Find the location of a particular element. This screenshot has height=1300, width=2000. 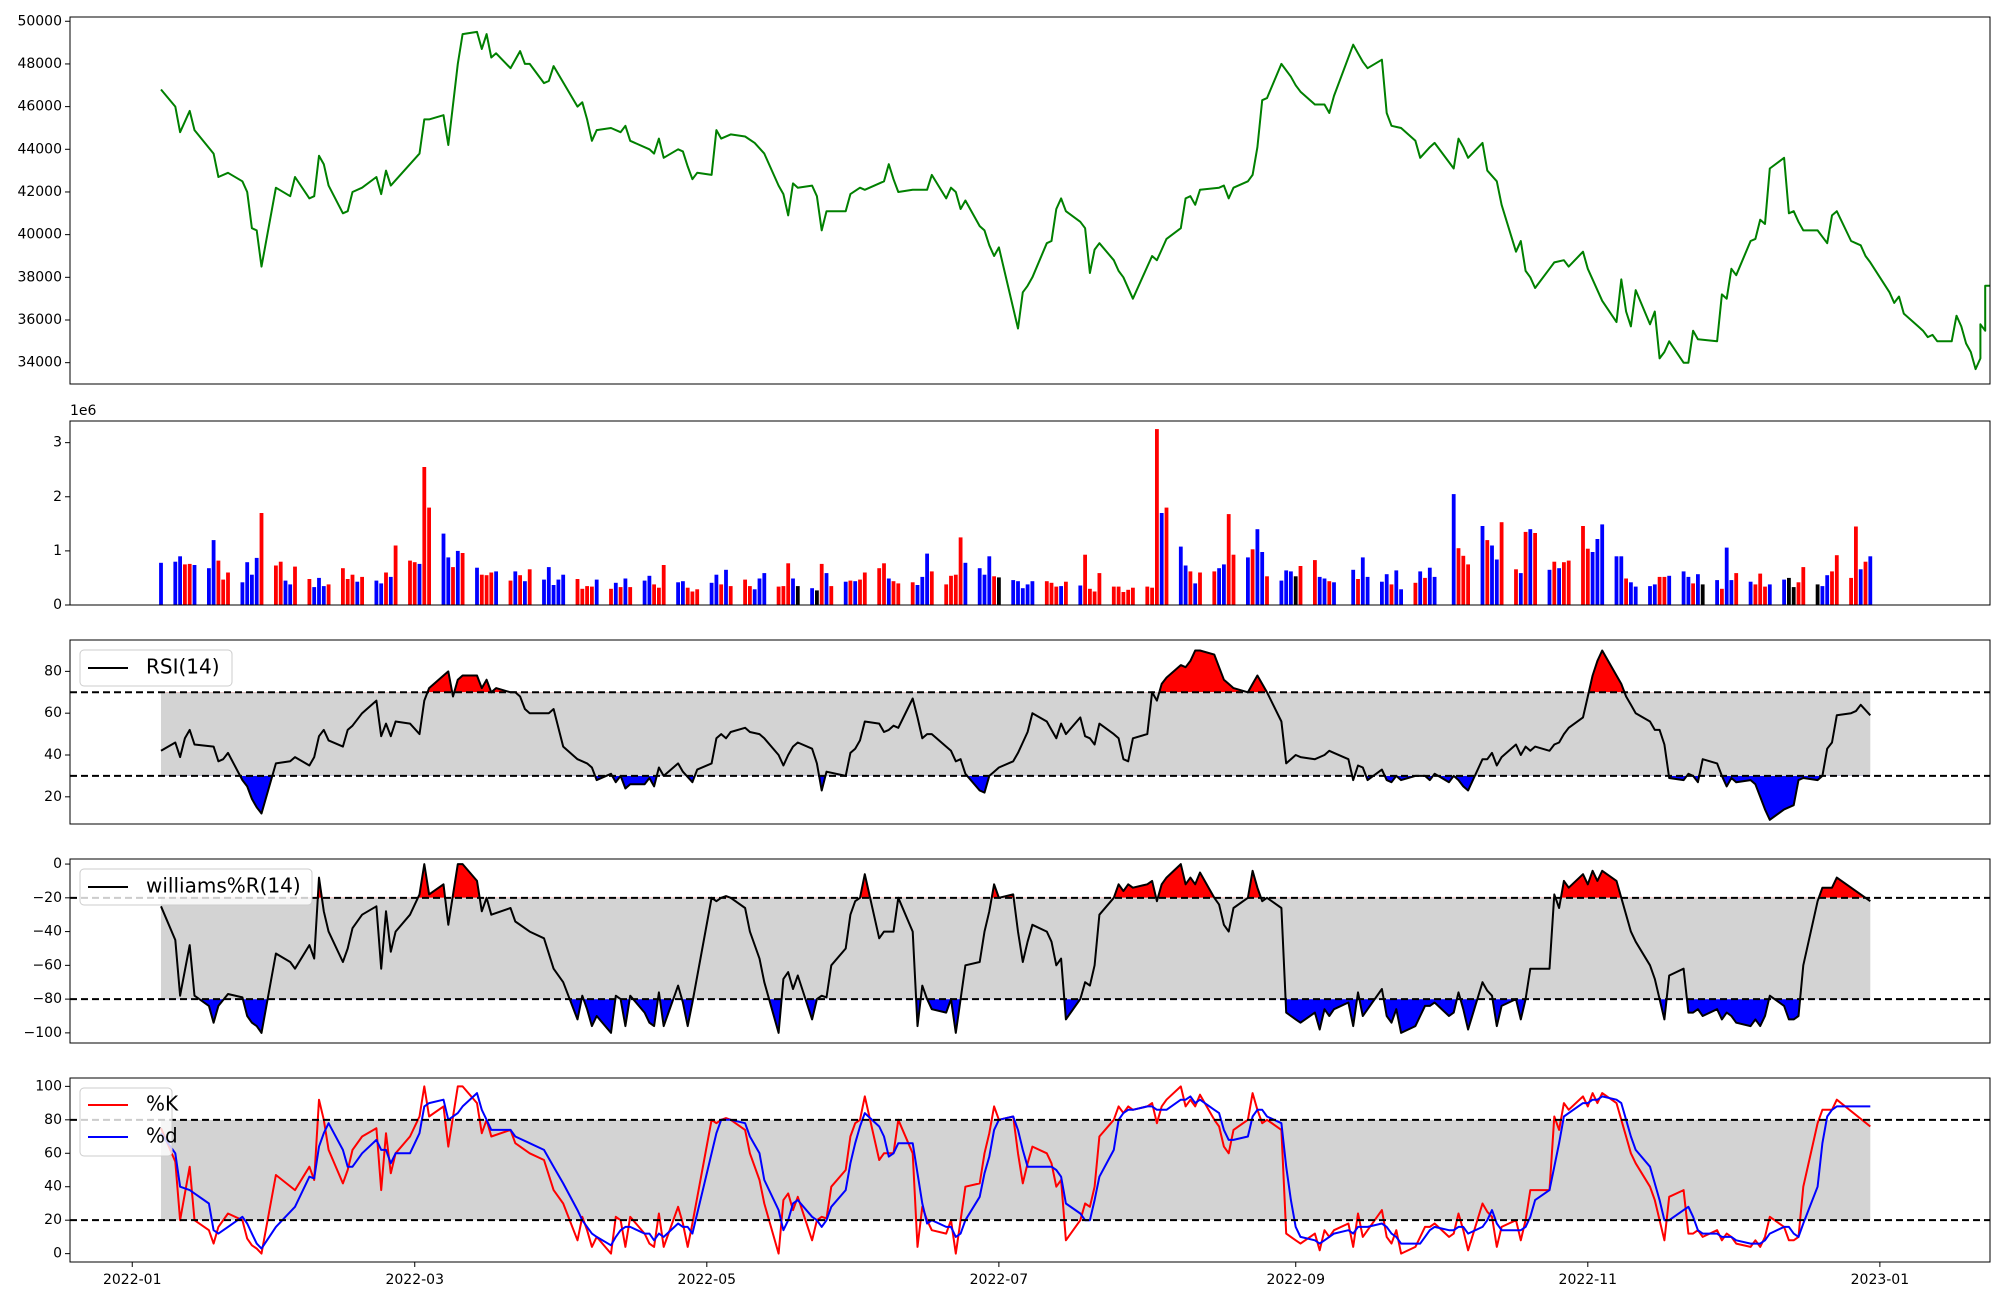

rsi-legend: RSI(14) is located at coordinates (156, 668).